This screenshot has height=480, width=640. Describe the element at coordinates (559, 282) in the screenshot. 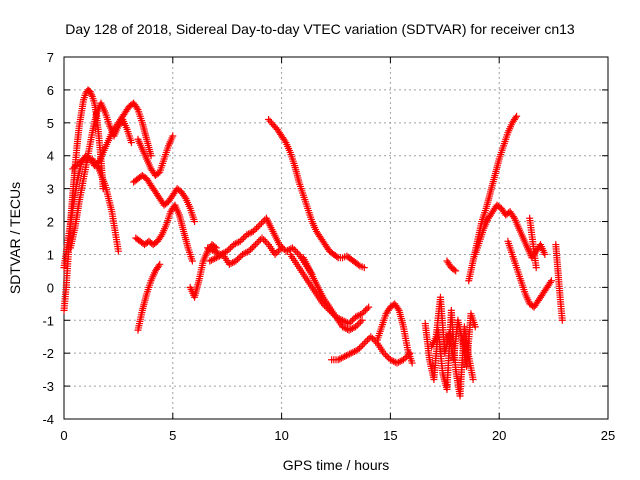

I see `series-s24` at that location.